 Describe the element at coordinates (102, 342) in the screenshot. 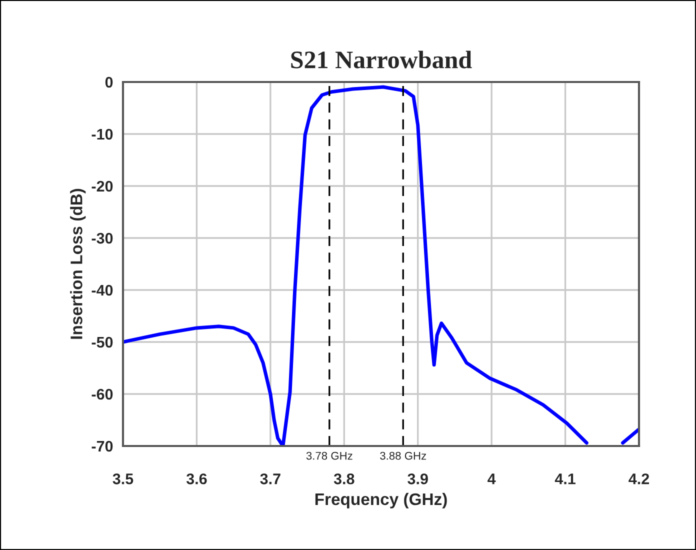

I see `y-tick-label: -50` at that location.